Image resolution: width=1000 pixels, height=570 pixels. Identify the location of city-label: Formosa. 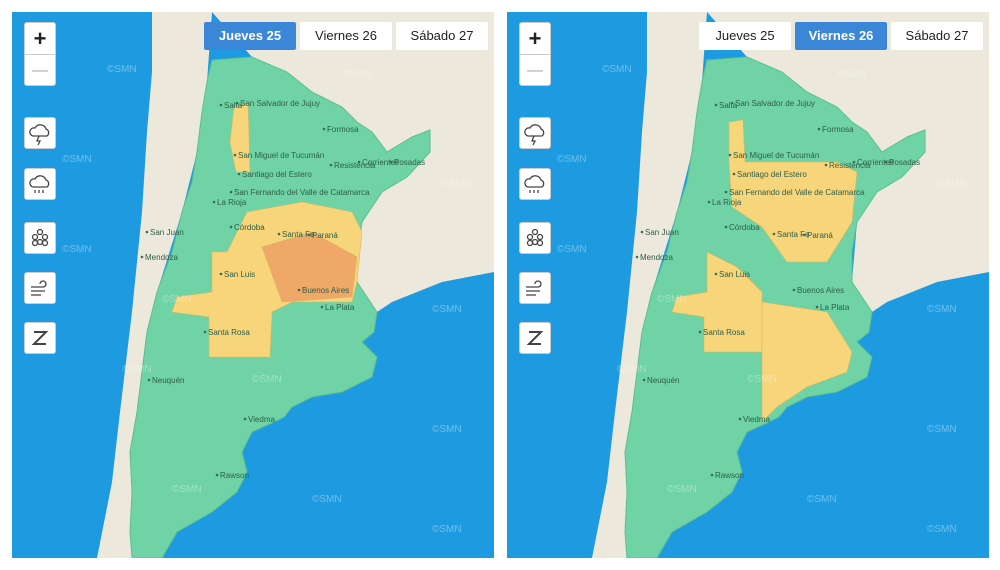
(838, 129).